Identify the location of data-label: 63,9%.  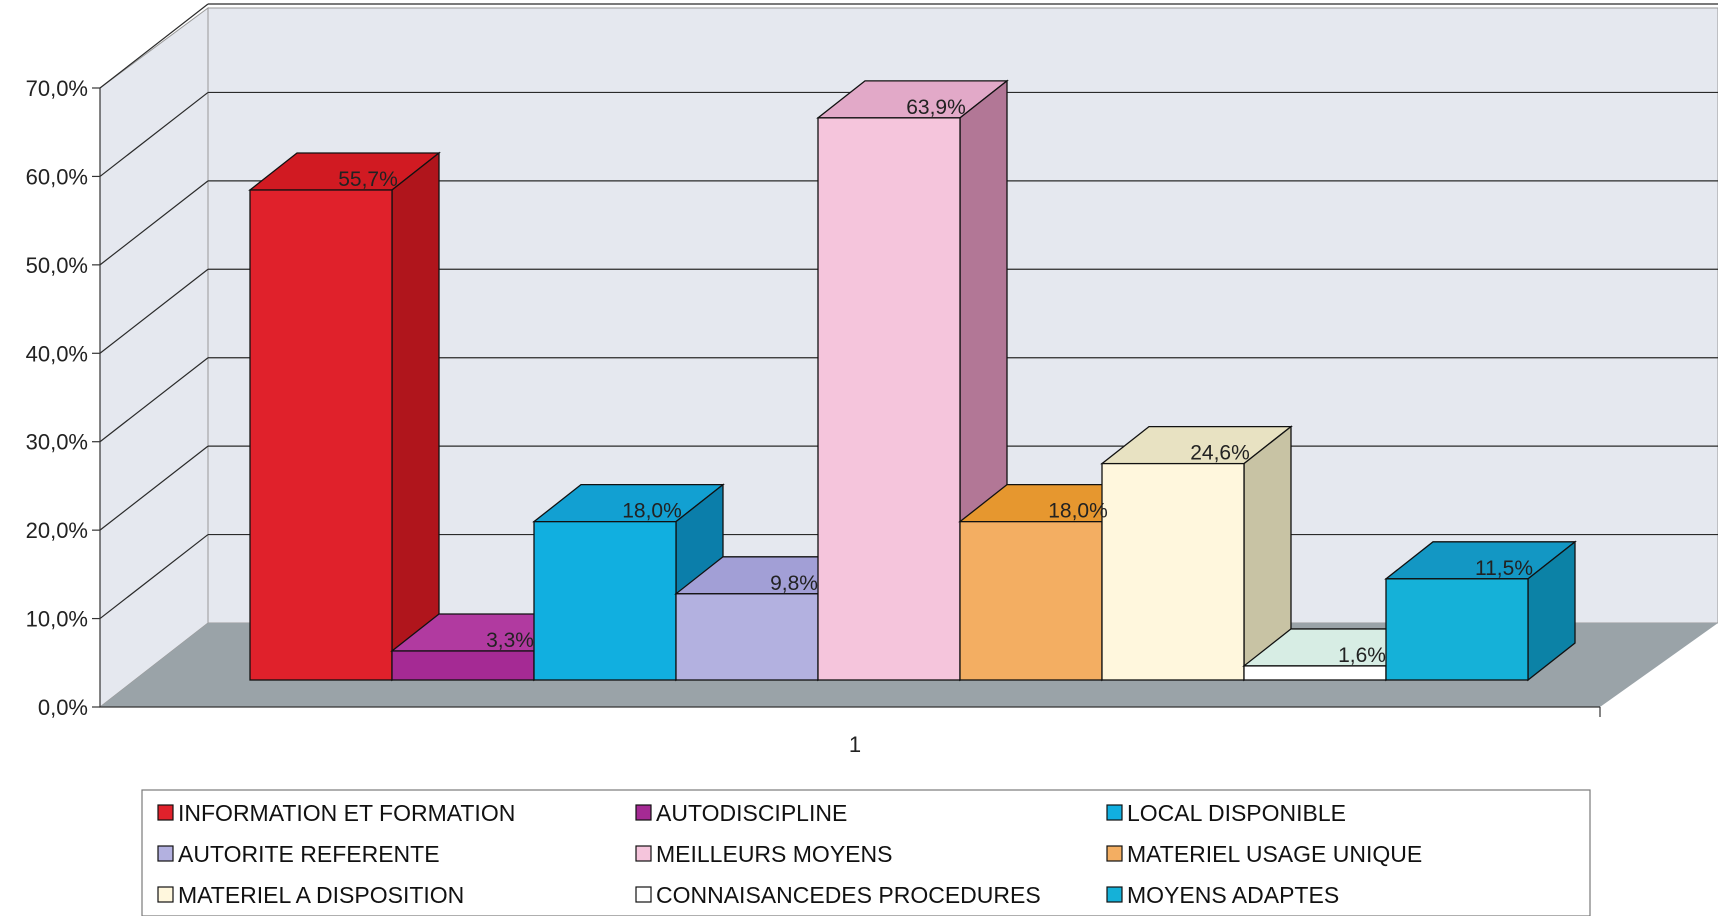
(936, 107).